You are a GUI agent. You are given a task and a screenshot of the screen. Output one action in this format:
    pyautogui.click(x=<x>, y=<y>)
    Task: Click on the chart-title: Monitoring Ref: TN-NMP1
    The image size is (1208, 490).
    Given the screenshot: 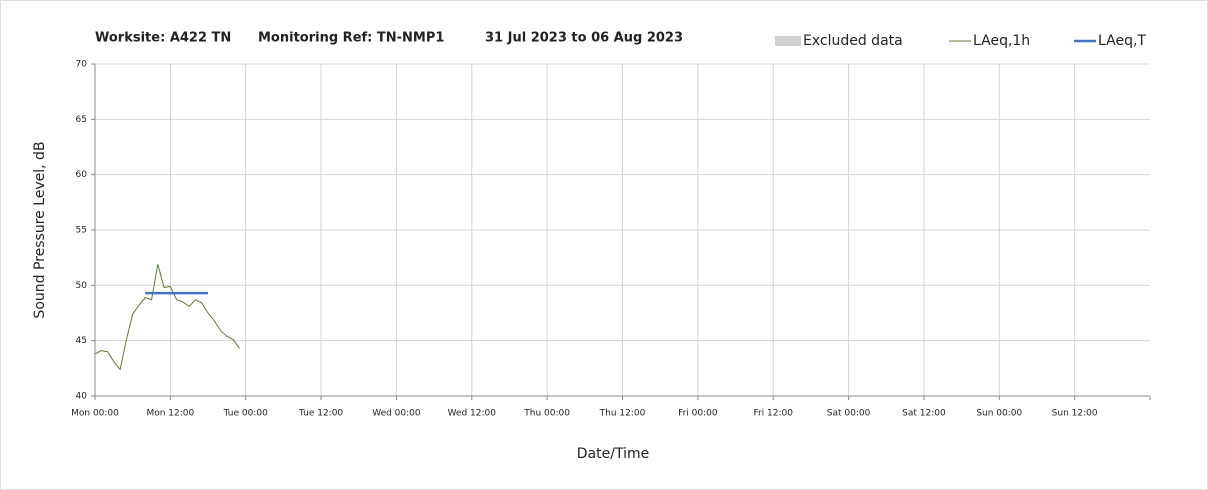 What is the action you would take?
    pyautogui.click(x=351, y=38)
    